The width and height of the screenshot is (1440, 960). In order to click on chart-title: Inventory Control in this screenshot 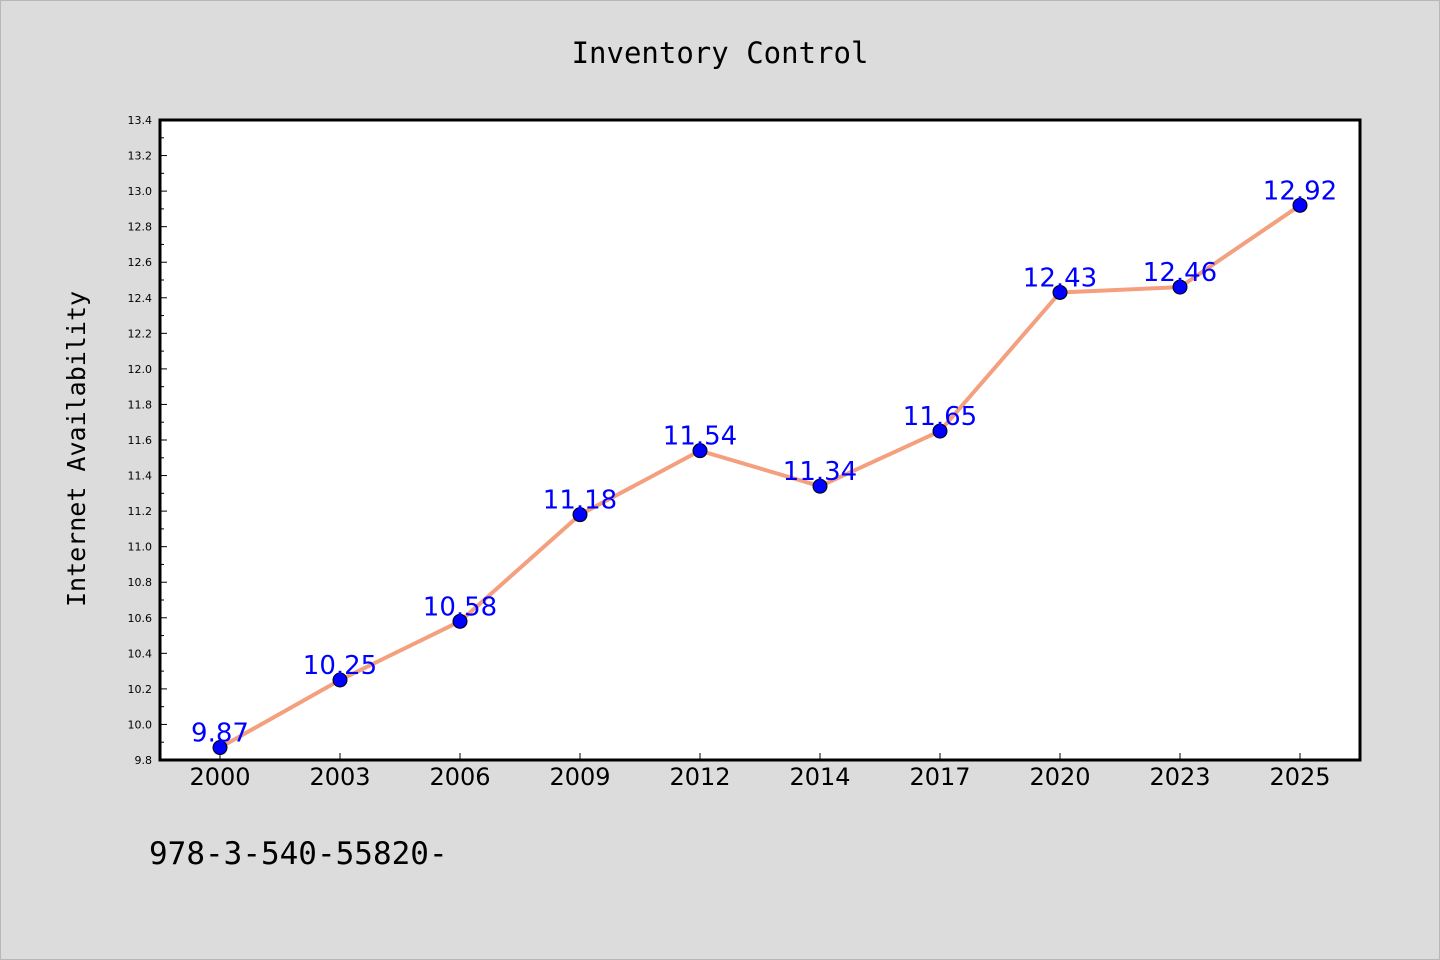, I will do `click(720, 53)`.